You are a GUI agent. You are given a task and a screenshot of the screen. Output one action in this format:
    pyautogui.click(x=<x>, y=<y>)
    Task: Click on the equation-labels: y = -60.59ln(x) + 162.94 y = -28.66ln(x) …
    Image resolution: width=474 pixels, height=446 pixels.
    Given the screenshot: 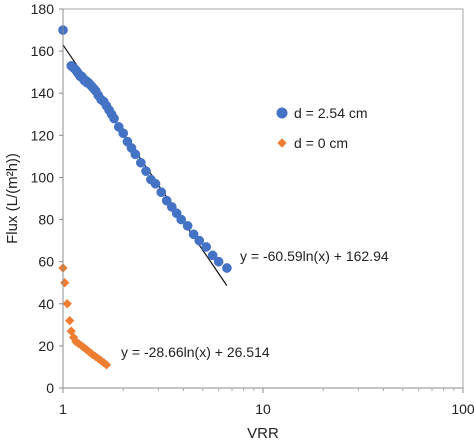 What is the action you would take?
    pyautogui.click(x=255, y=304)
    